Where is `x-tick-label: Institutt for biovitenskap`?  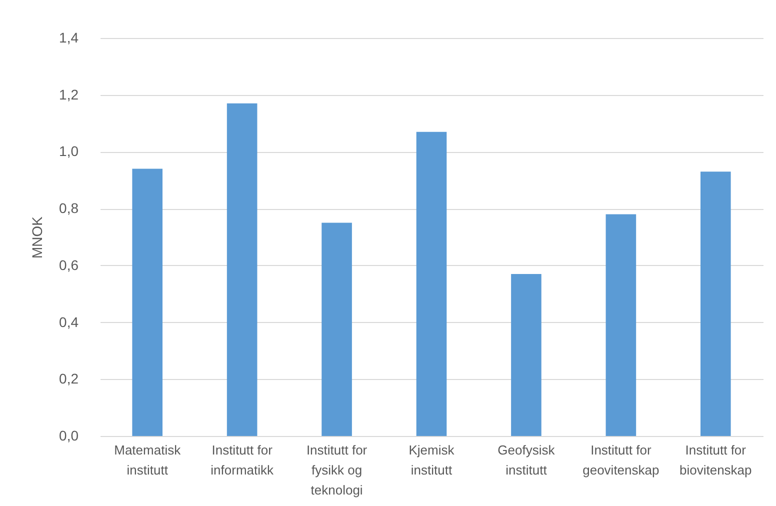 x-tick-label: Institutt for biovitenskap is located at coordinates (716, 460).